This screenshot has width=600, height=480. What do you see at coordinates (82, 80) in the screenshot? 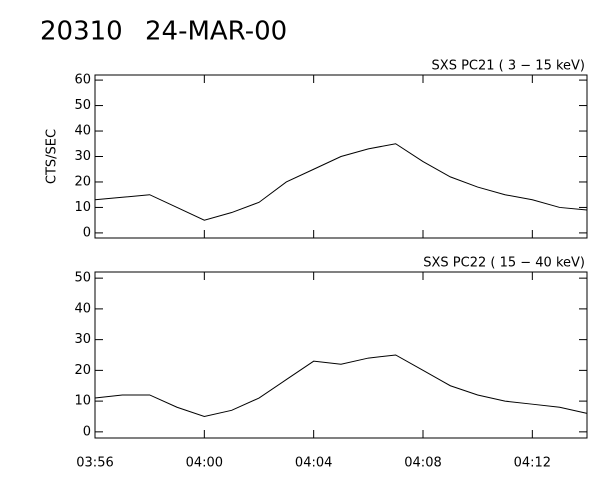
I see `y-tick-label: 60` at bounding box center [82, 80].